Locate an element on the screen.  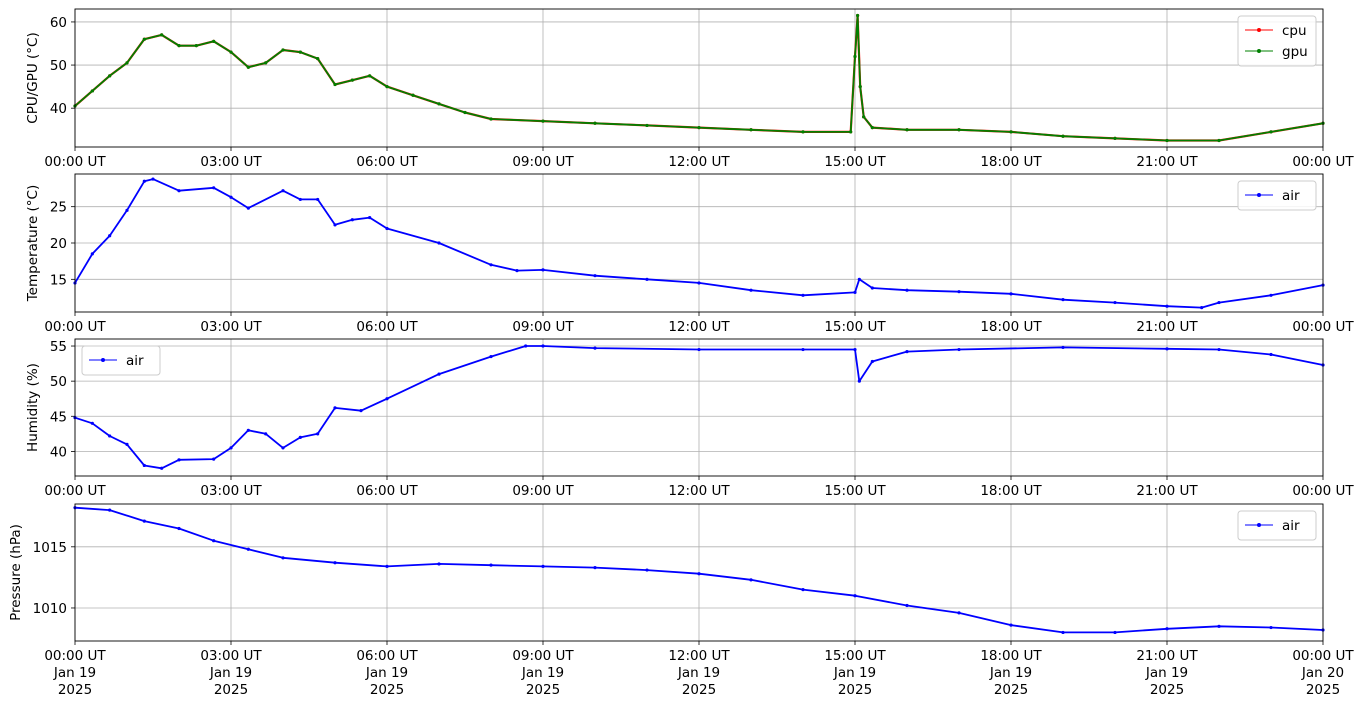
y-axis-label: Temperature (°C) is located at coordinates (33, 244).